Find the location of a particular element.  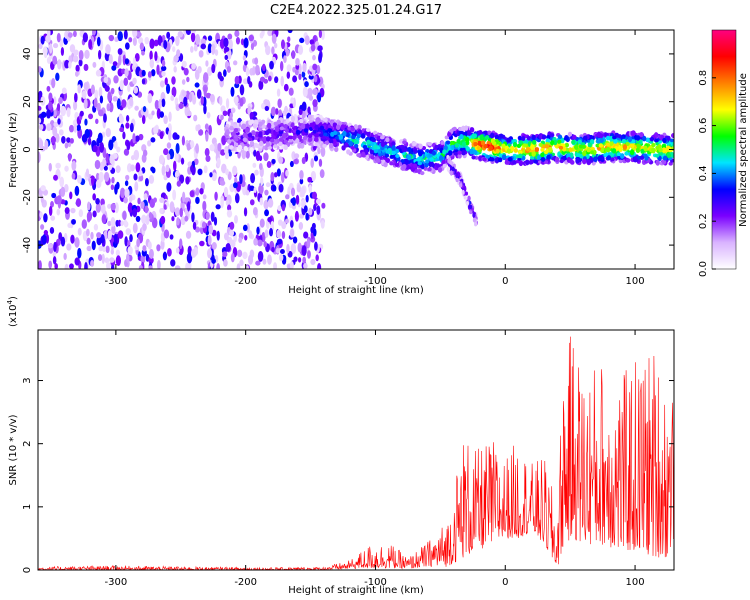

colorbar-tick-label: 0.0 is located at coordinates (703, 269).